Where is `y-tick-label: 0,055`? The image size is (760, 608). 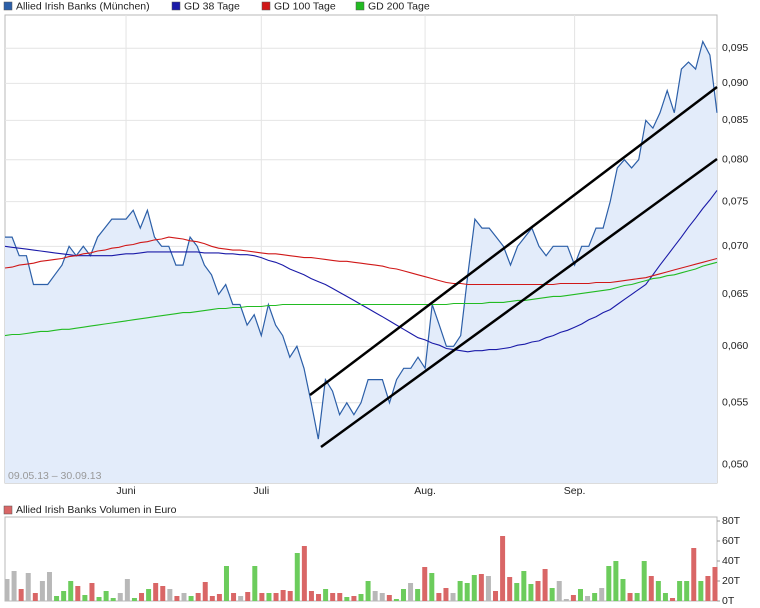 y-tick-label: 0,055 is located at coordinates (735, 403).